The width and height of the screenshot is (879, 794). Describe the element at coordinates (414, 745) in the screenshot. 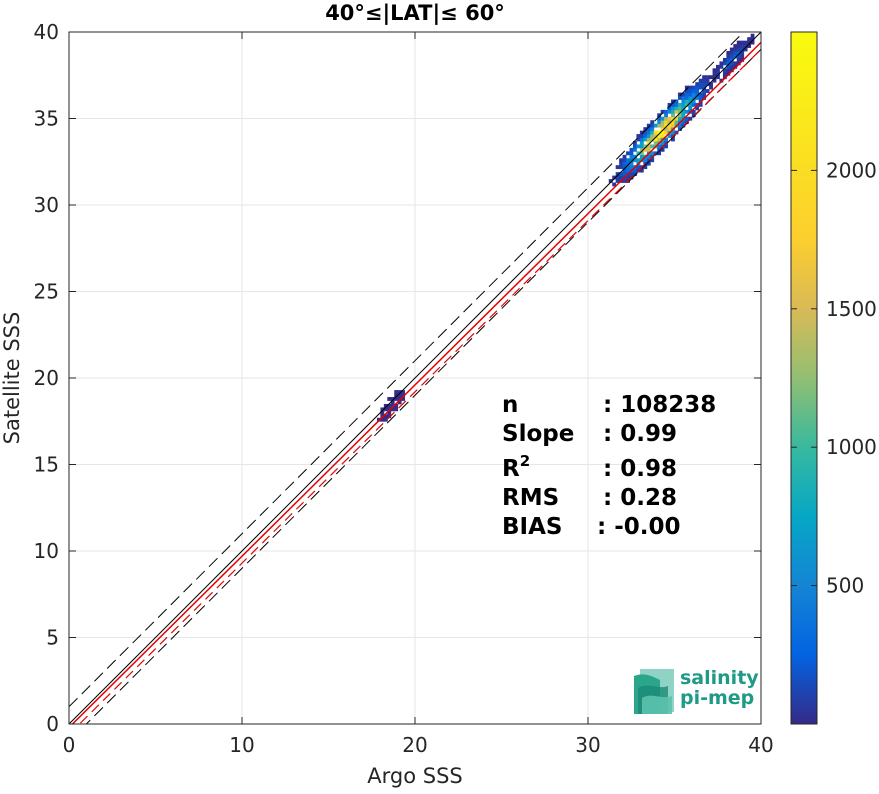

I see `x-tick-label: 20` at that location.